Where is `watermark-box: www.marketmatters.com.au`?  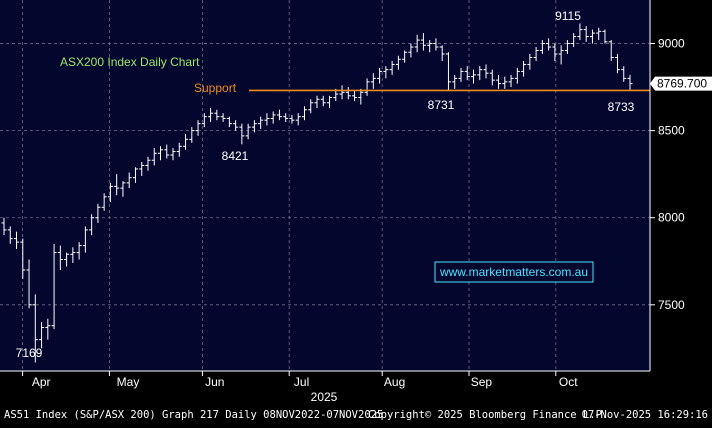 watermark-box: www.marketmatters.com.au is located at coordinates (514, 272).